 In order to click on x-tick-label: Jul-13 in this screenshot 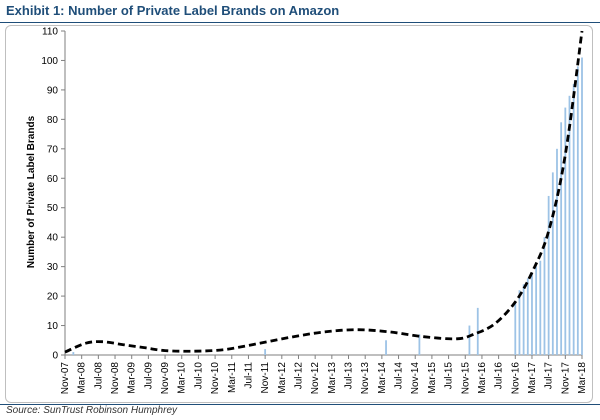, I will do `click(349, 376)`.